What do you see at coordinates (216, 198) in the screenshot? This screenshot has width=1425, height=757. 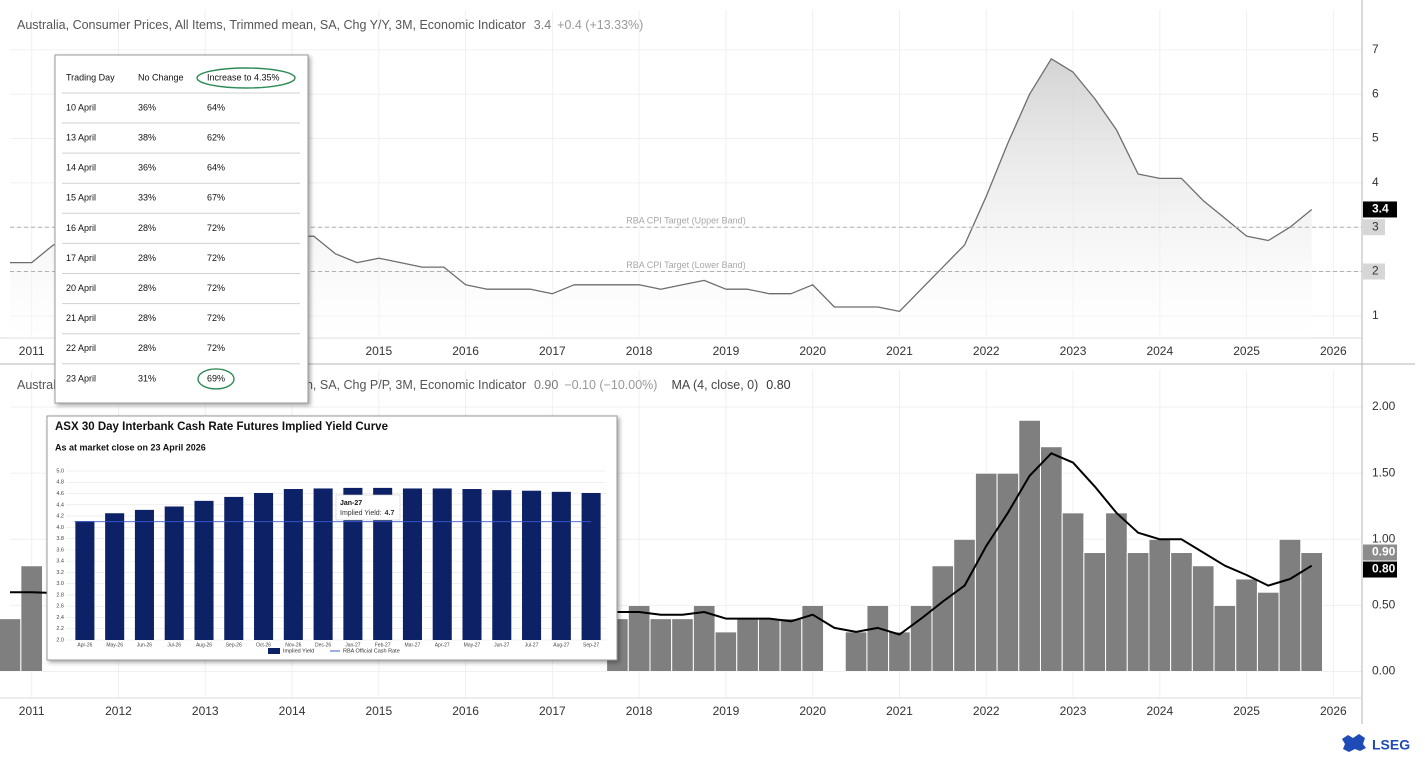 I see `table-cell: 67%` at bounding box center [216, 198].